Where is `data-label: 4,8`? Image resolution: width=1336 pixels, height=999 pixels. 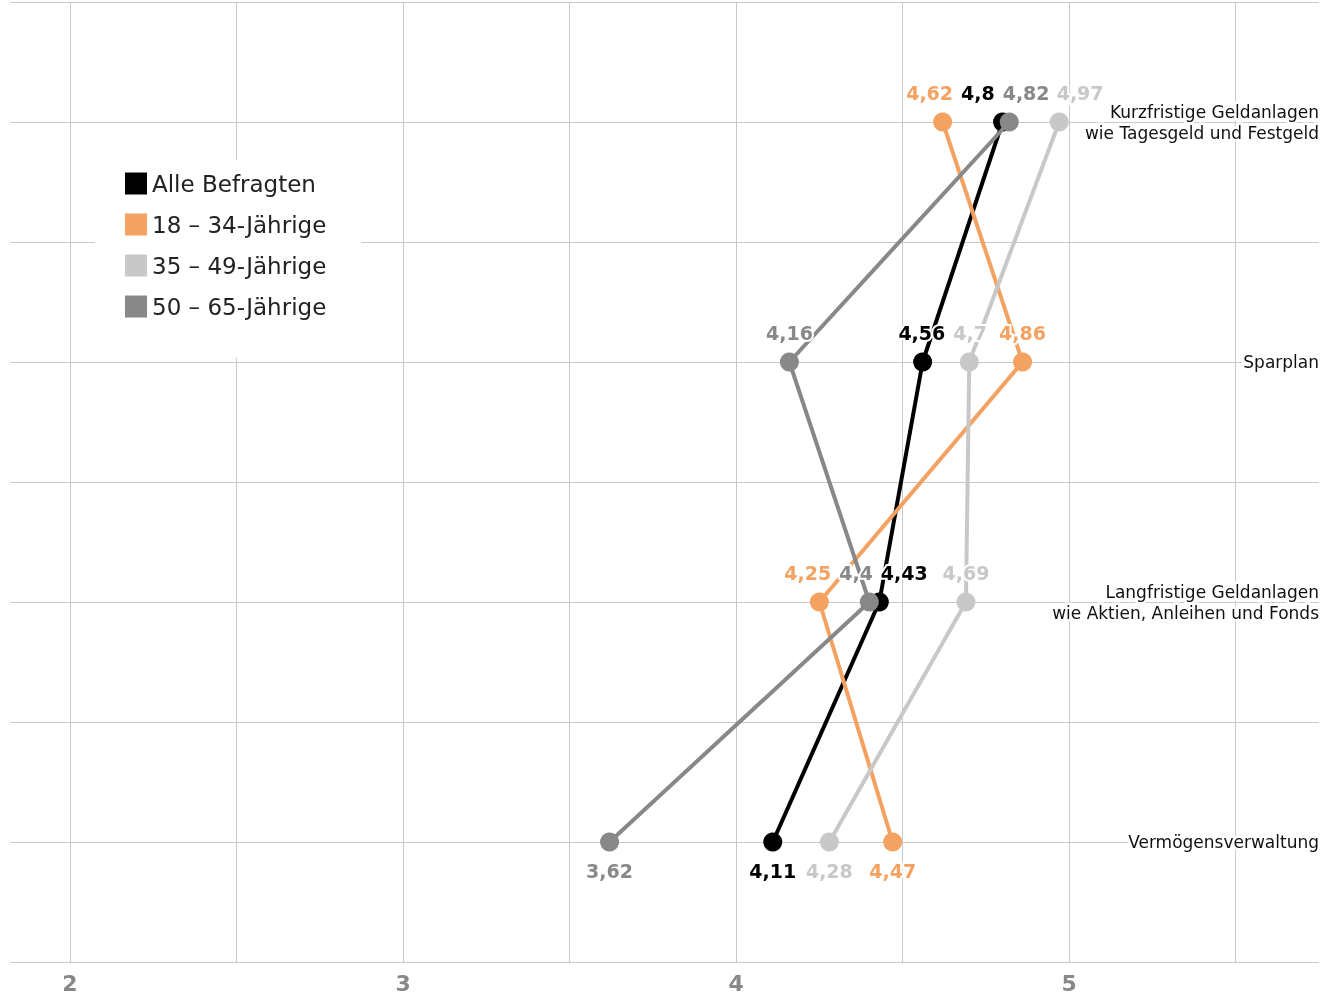 data-label: 4,8 is located at coordinates (978, 93).